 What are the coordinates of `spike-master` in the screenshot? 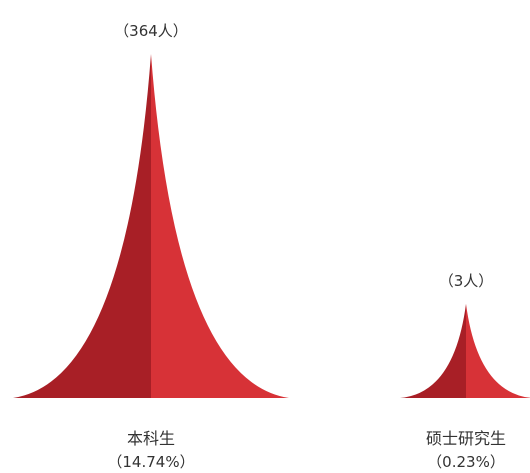 It's located at (465, 350).